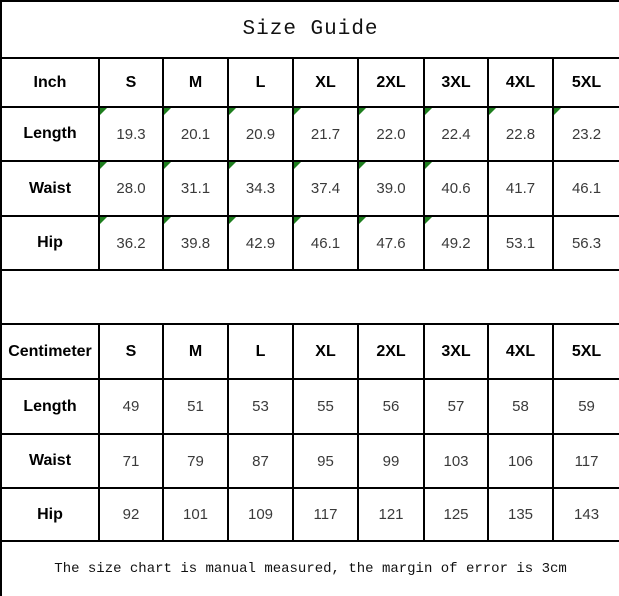  I want to click on measurement-value: 22.0, so click(391, 134).